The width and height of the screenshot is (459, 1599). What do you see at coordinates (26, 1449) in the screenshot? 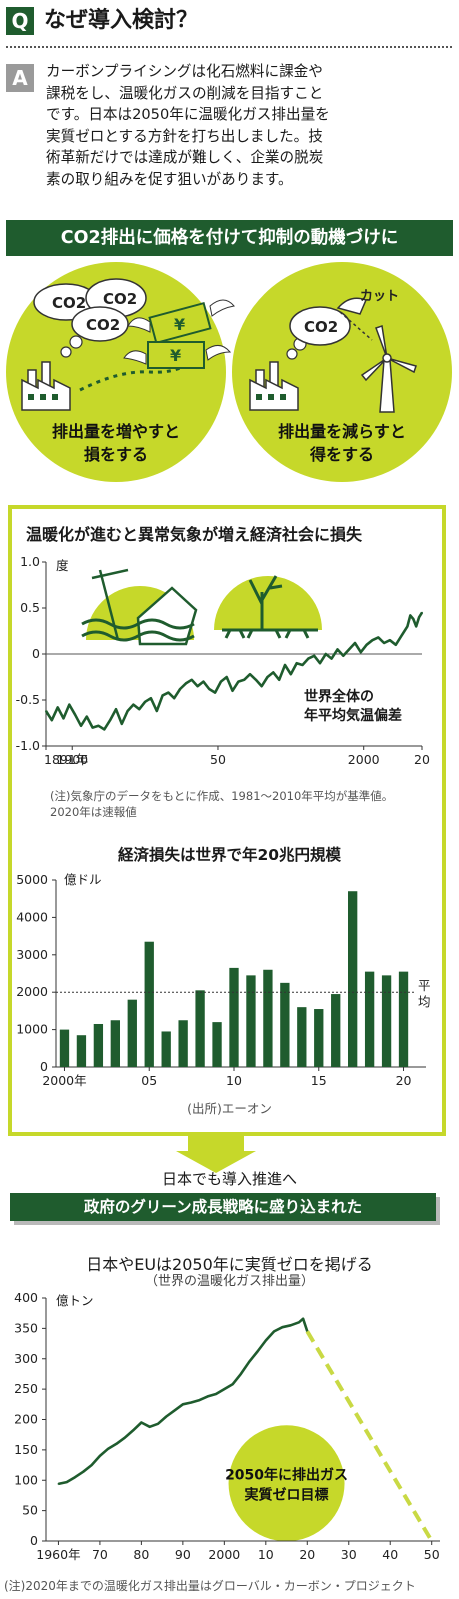
I see `y-tick-label: 150` at bounding box center [26, 1449].